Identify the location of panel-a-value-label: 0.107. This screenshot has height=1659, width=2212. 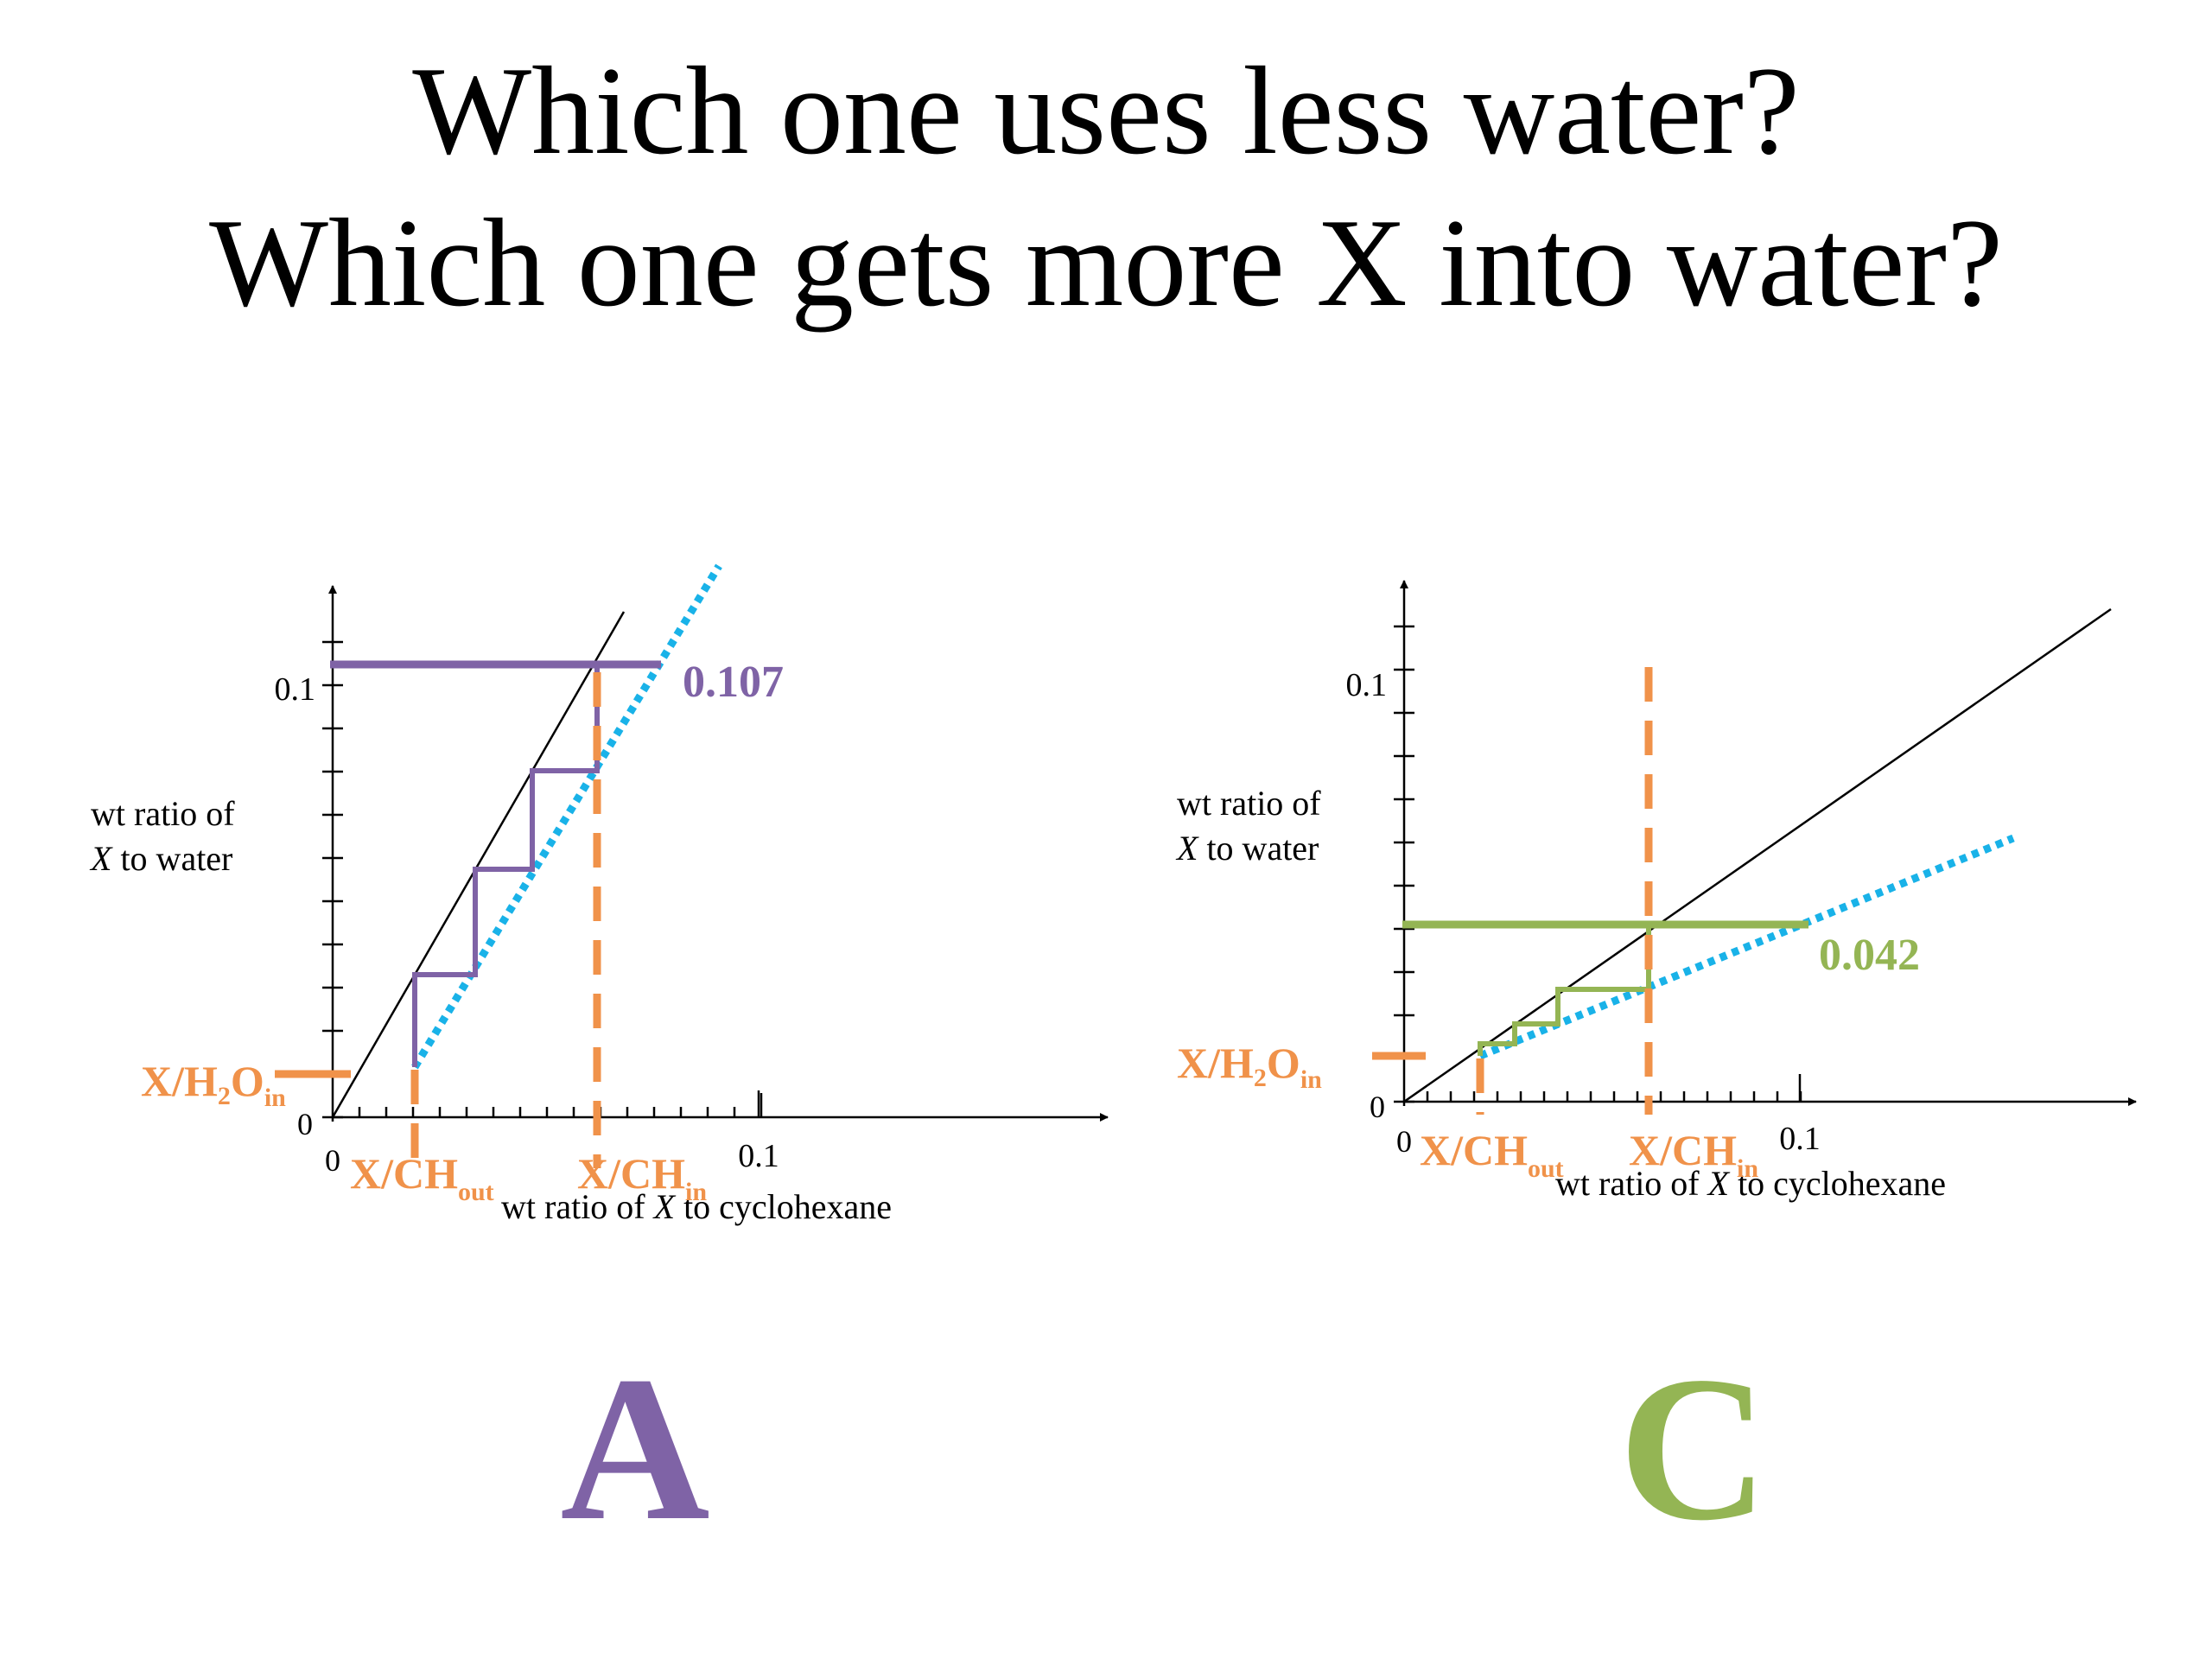
(733, 682).